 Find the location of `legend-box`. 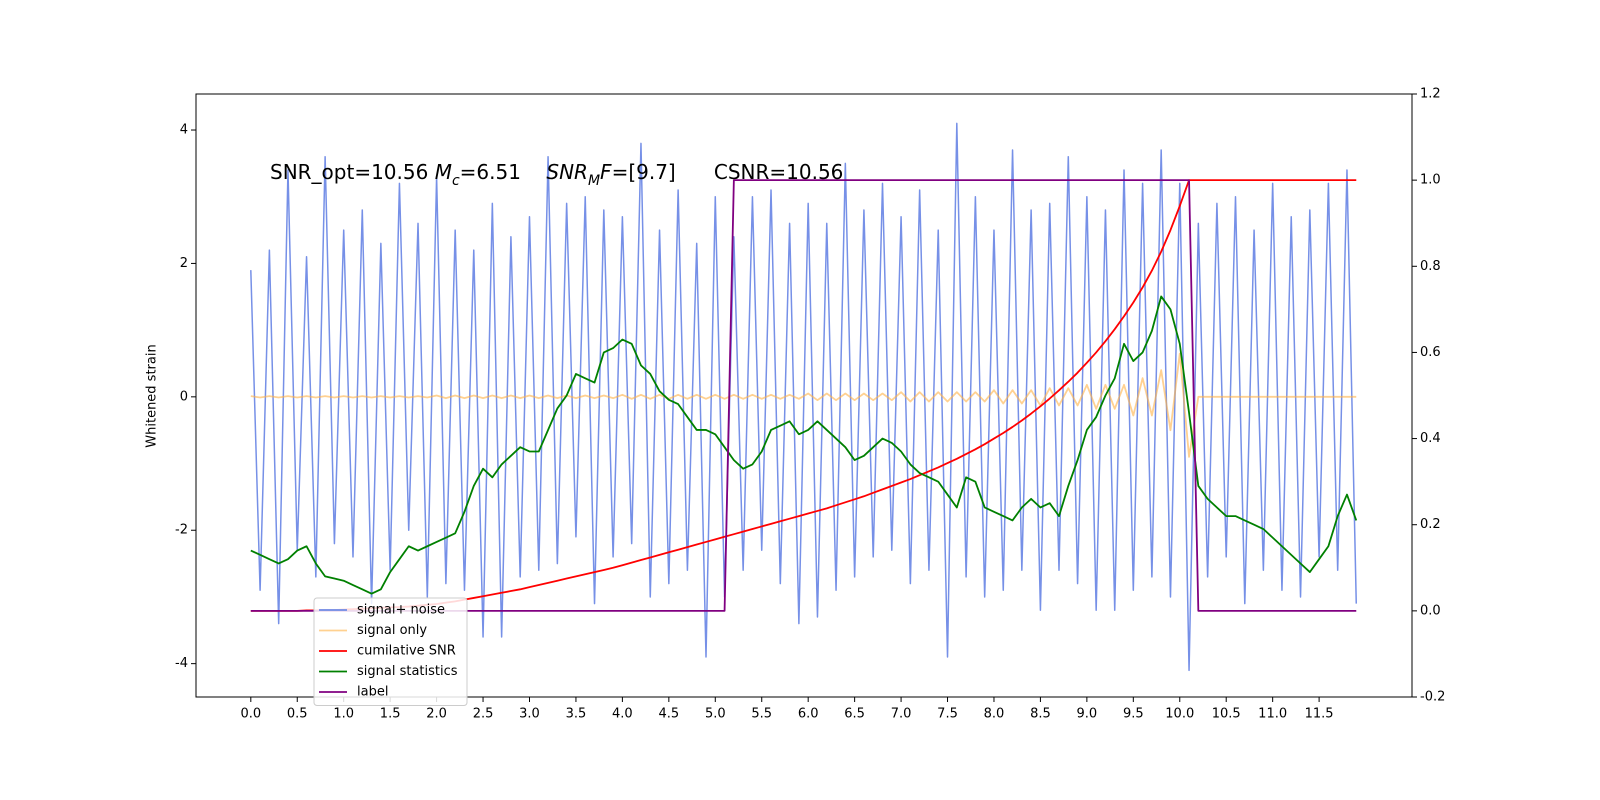

legend-box is located at coordinates (390, 651).